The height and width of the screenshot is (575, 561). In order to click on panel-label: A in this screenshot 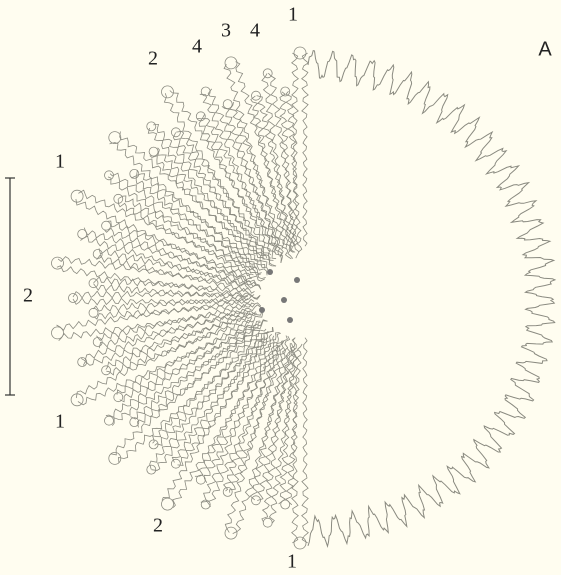, I will do `click(545, 49)`.